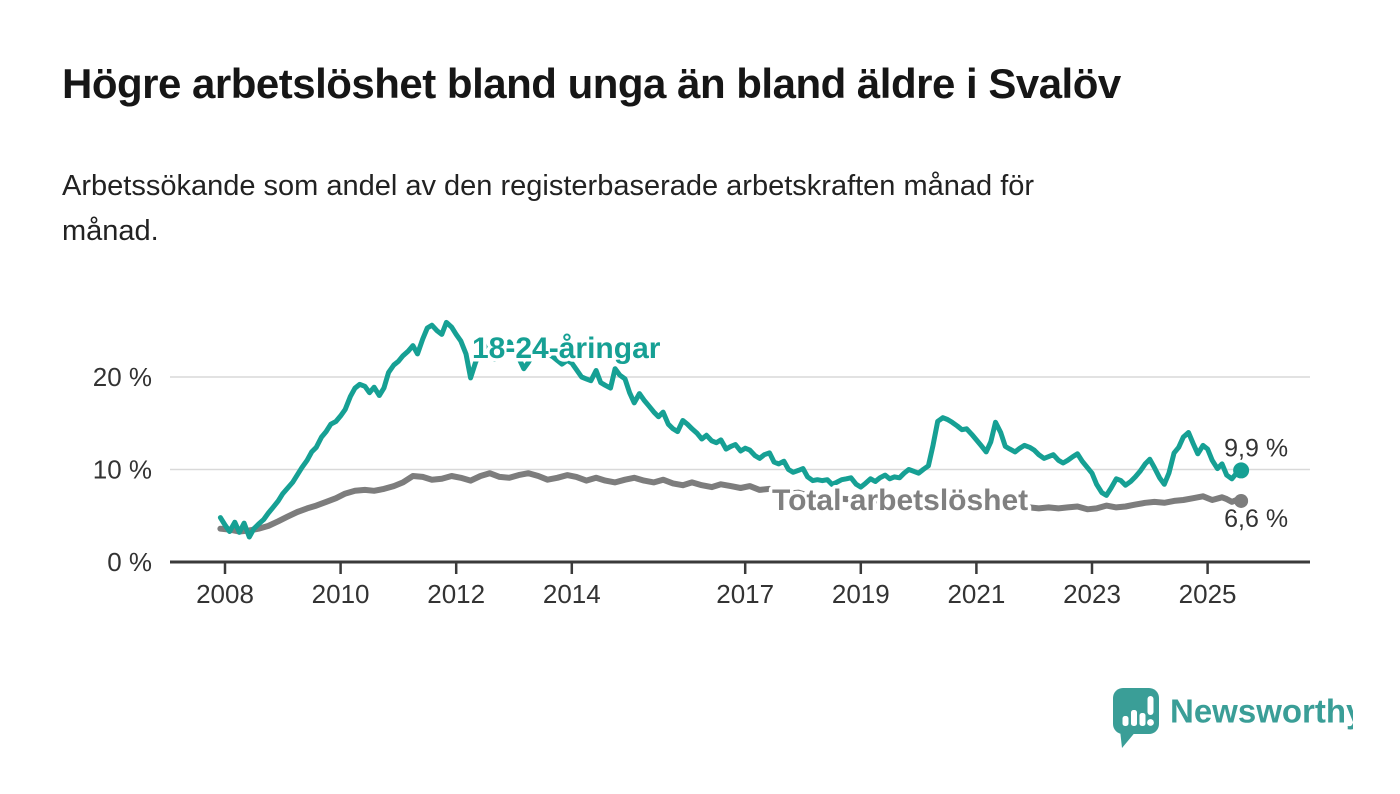 The height and width of the screenshot is (794, 1400). Describe the element at coordinates (1150, 722) in the screenshot. I see `exclamation-dot` at that location.